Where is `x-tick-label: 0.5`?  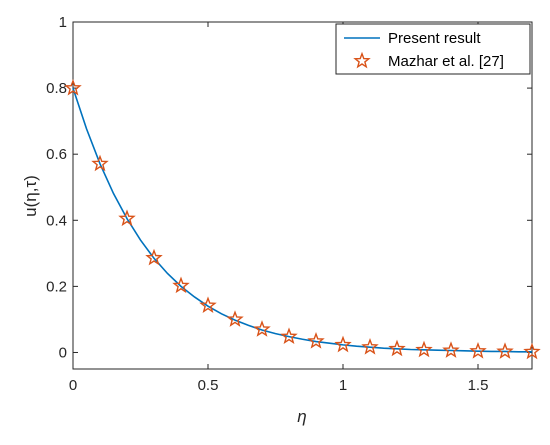 x-tick-label: 0.5 is located at coordinates (208, 385).